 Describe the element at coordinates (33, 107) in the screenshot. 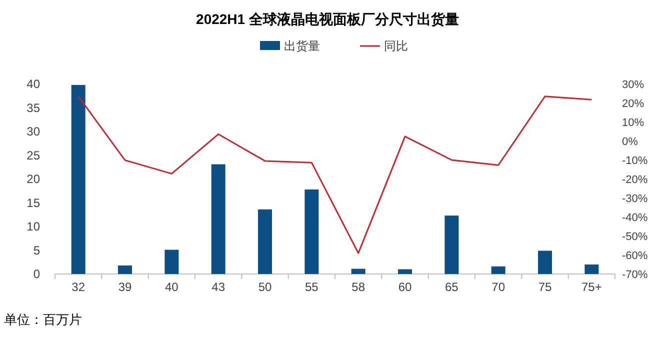

I see `y-tick-label: 35` at that location.